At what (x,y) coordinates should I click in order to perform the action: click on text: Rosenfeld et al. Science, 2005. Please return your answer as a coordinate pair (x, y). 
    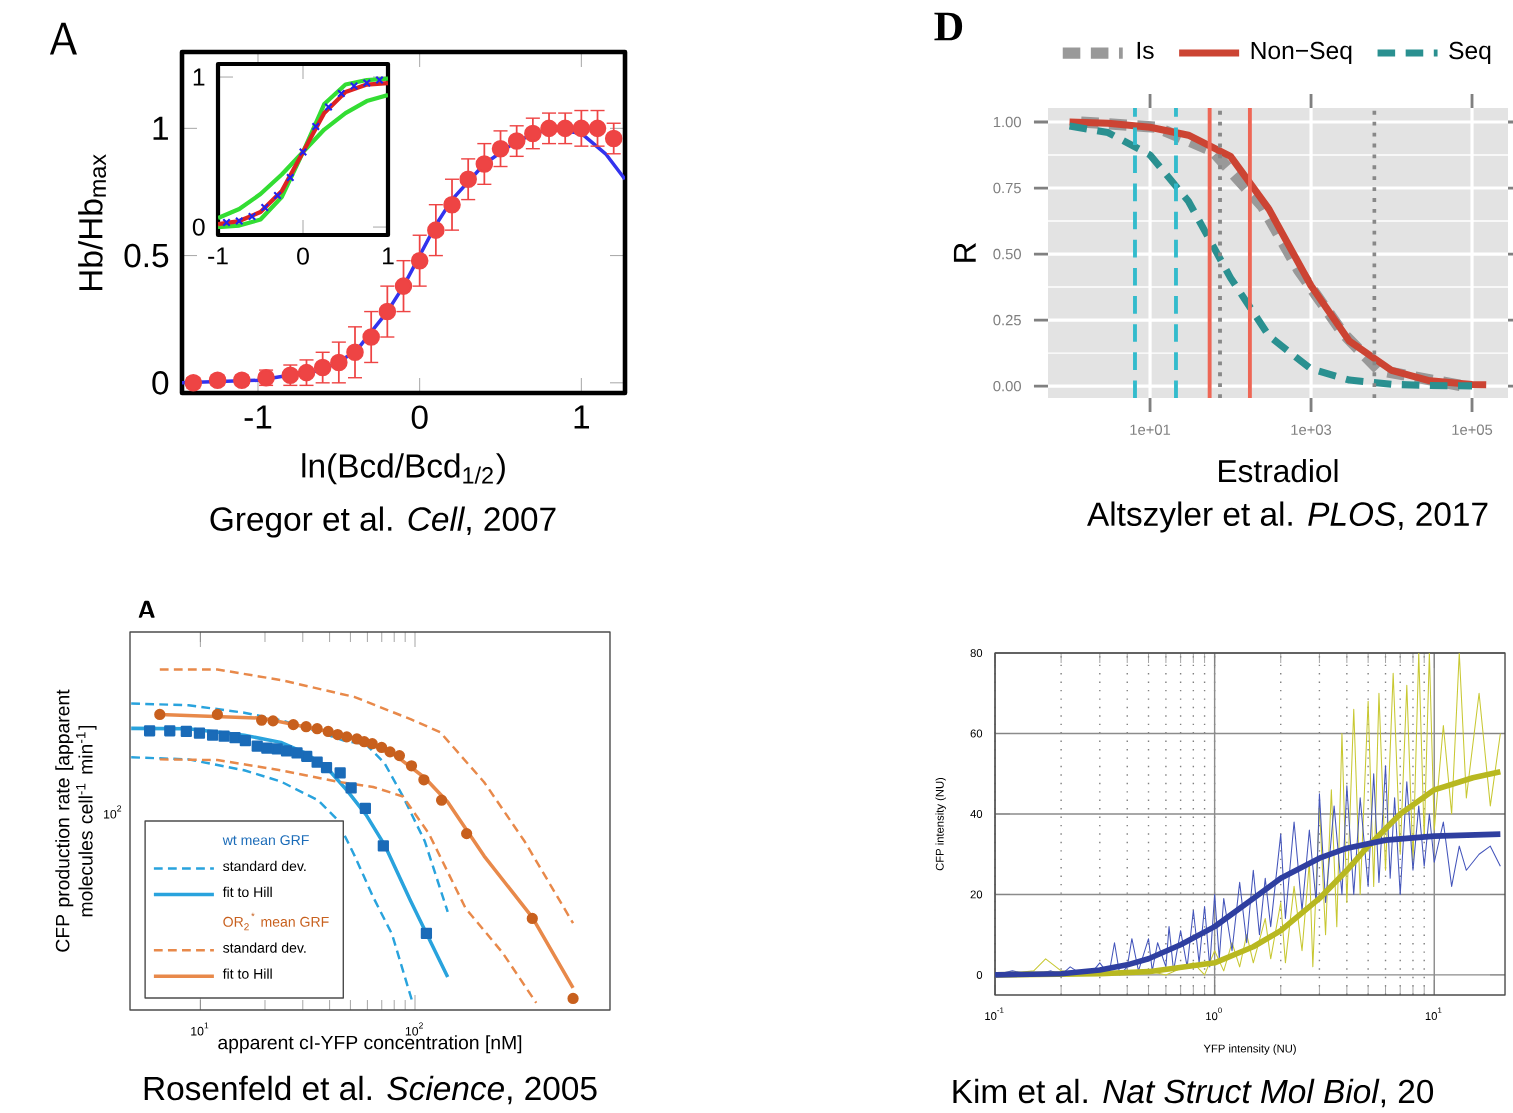
    Looking at the image, I should click on (370, 1090).